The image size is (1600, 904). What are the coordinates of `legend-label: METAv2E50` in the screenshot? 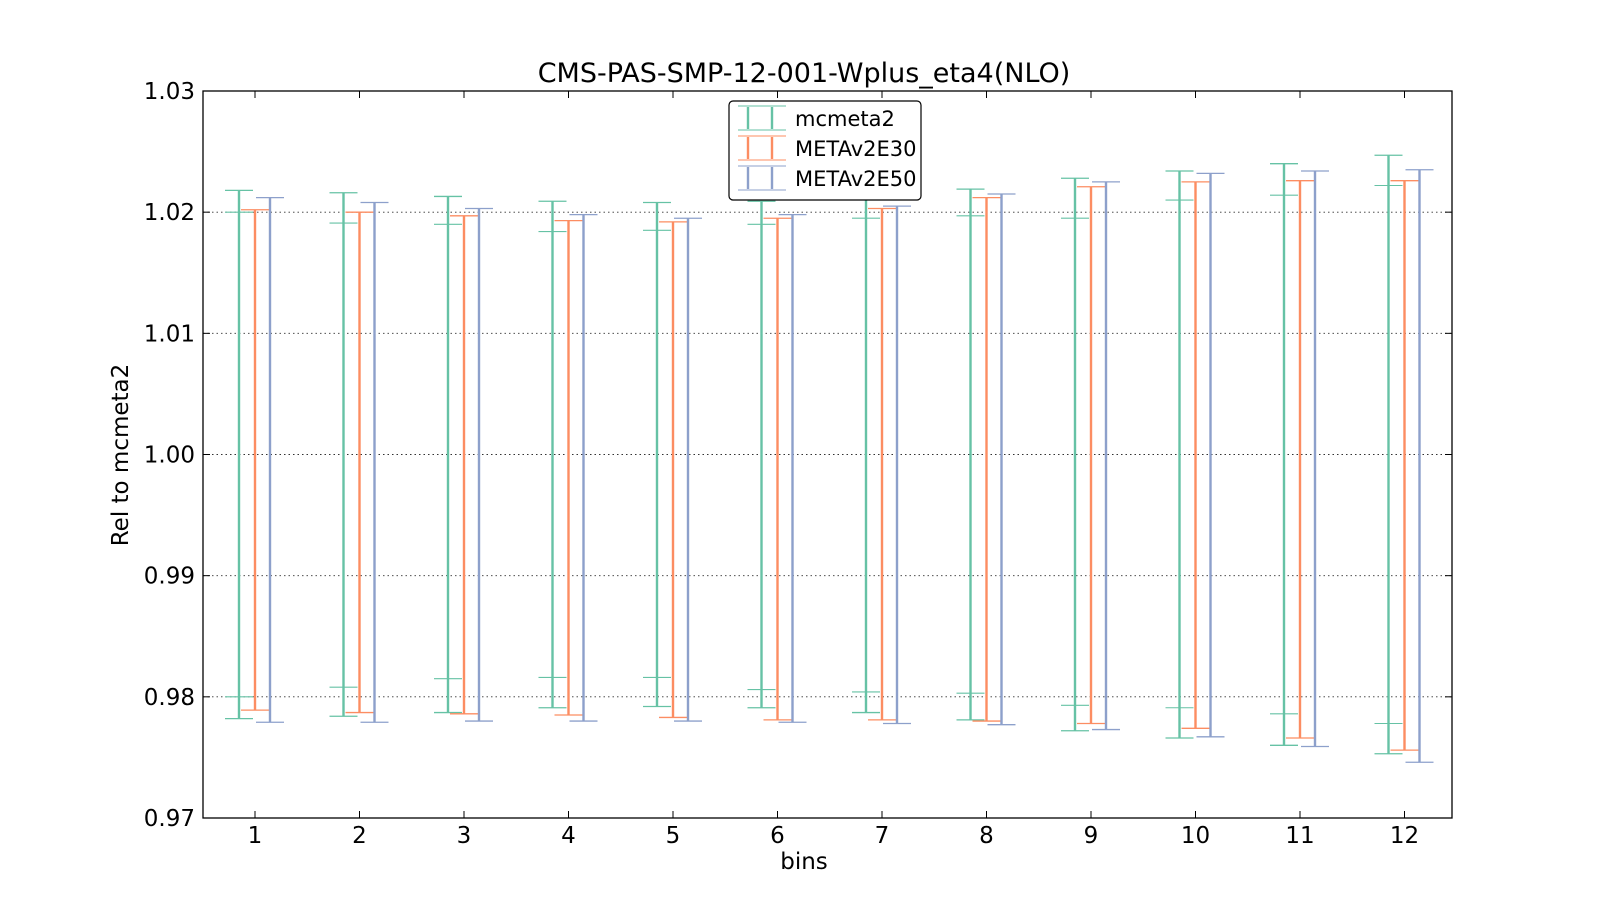 It's located at (856, 179).